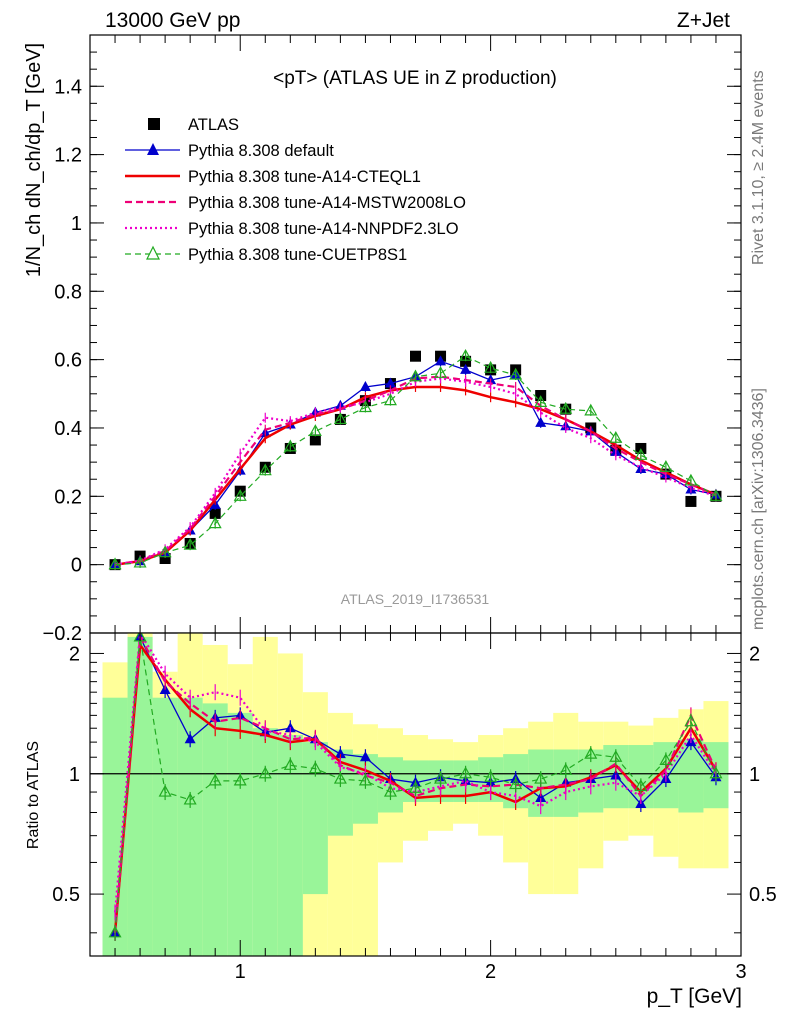 The height and width of the screenshot is (1024, 786). I want to click on mcplots-label: mcplots.cern.ch [arXiv:1306.3436], so click(758, 509).